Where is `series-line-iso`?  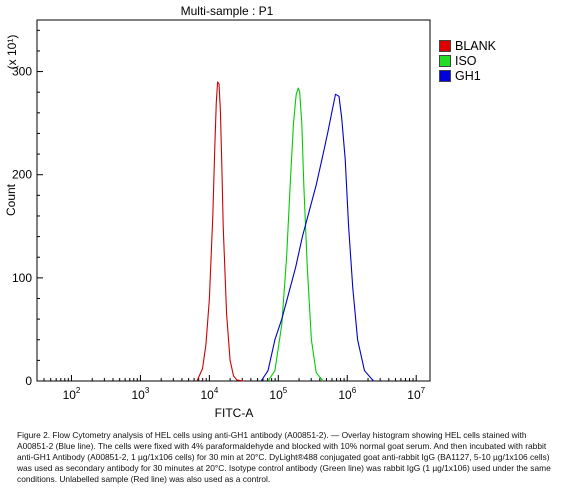
series-line-iso is located at coordinates (295, 234).